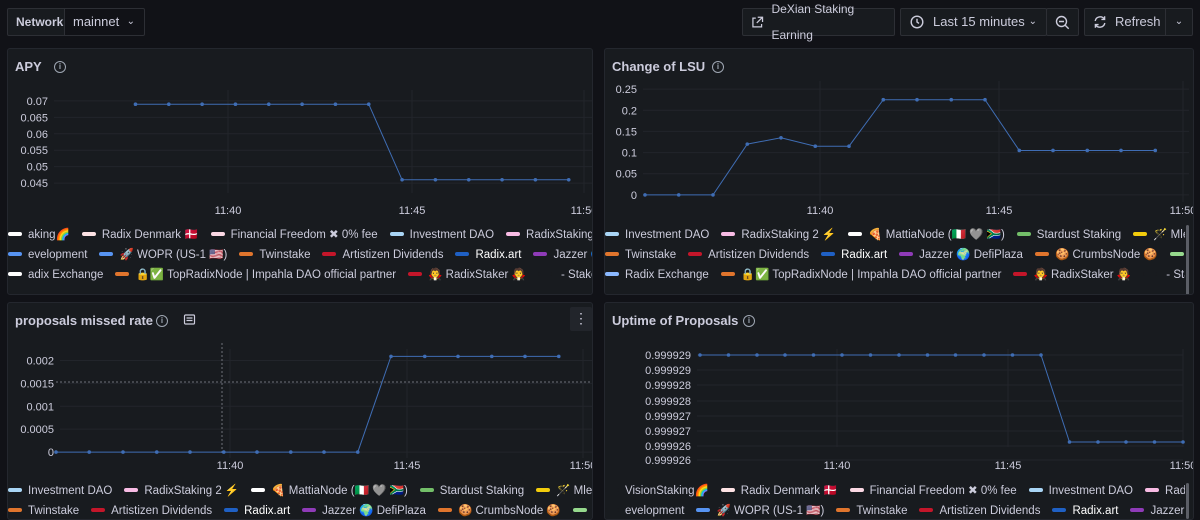 The image size is (1200, 520). Describe the element at coordinates (104, 22) in the screenshot. I see `network-select: mainnet ⌄` at that location.